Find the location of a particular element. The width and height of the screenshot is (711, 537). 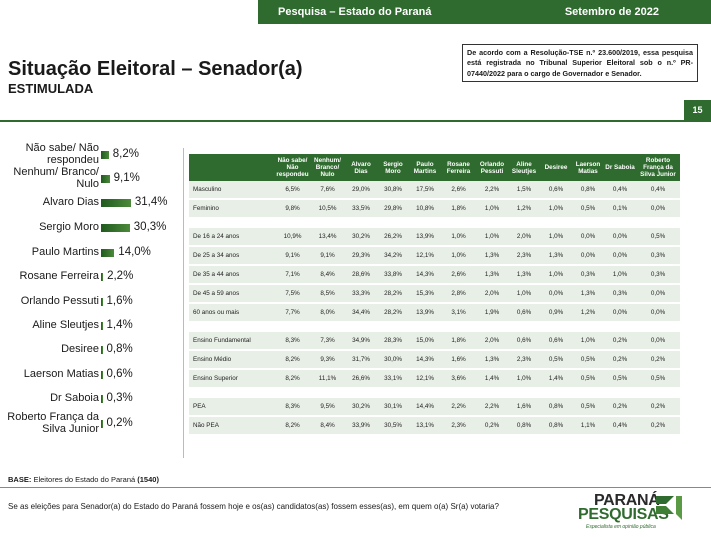

table-row-label: Feminino is located at coordinates (232, 209).